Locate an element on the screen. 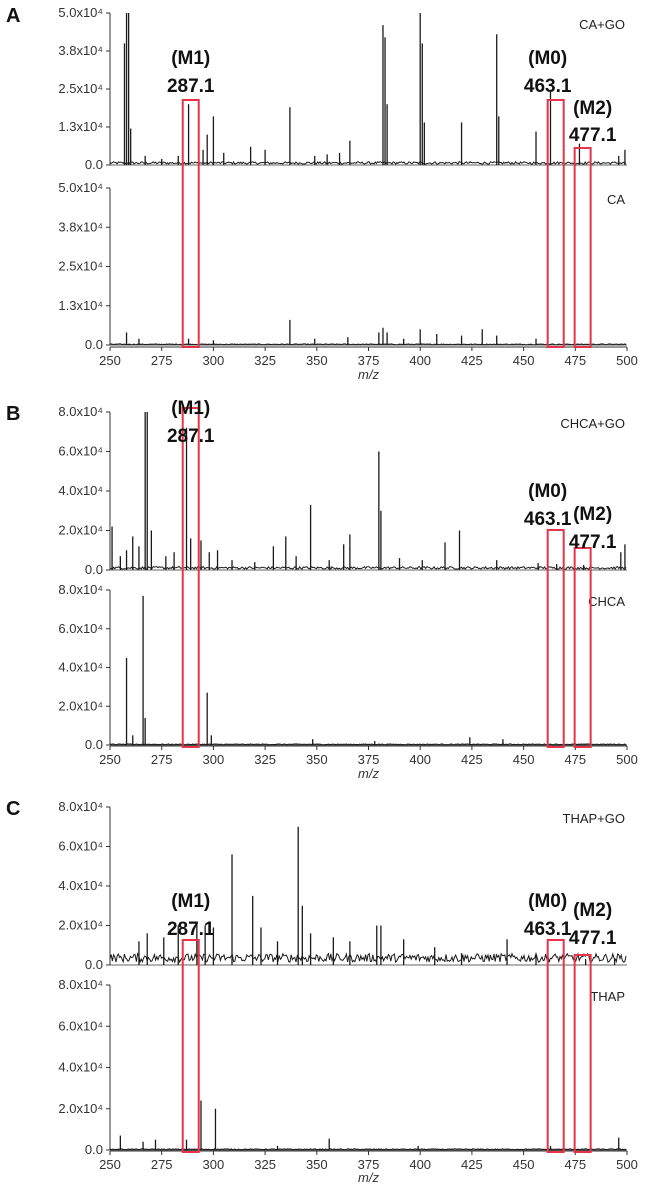 The height and width of the screenshot is (1190, 650). panel-b-m0-highlight-box is located at coordinates (555, 638).